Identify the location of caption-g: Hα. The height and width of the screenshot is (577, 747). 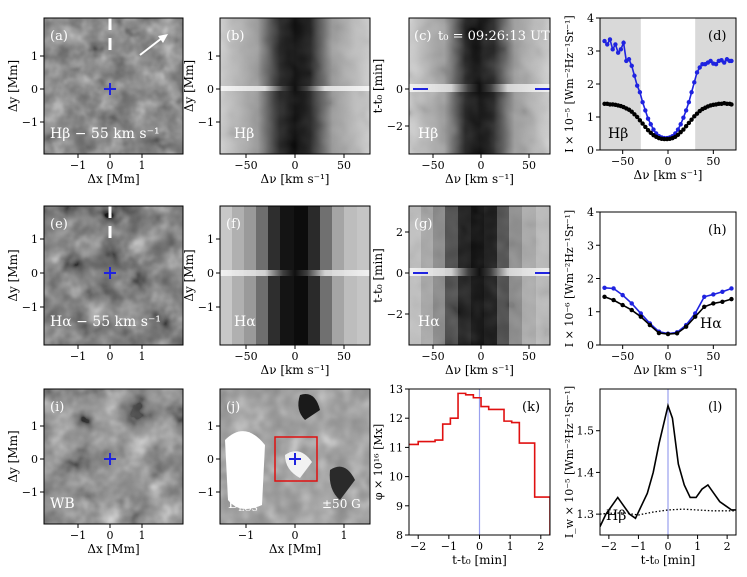
(429, 322).